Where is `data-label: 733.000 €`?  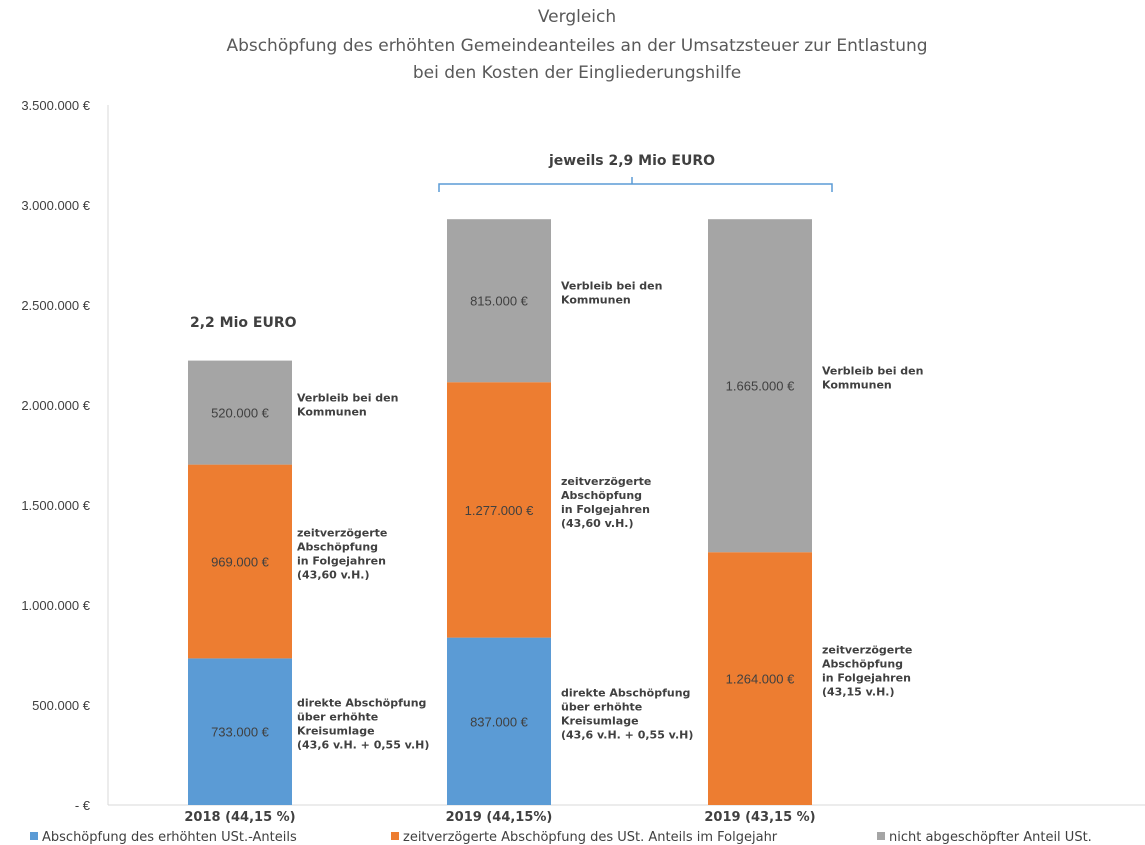 data-label: 733.000 € is located at coordinates (240, 732).